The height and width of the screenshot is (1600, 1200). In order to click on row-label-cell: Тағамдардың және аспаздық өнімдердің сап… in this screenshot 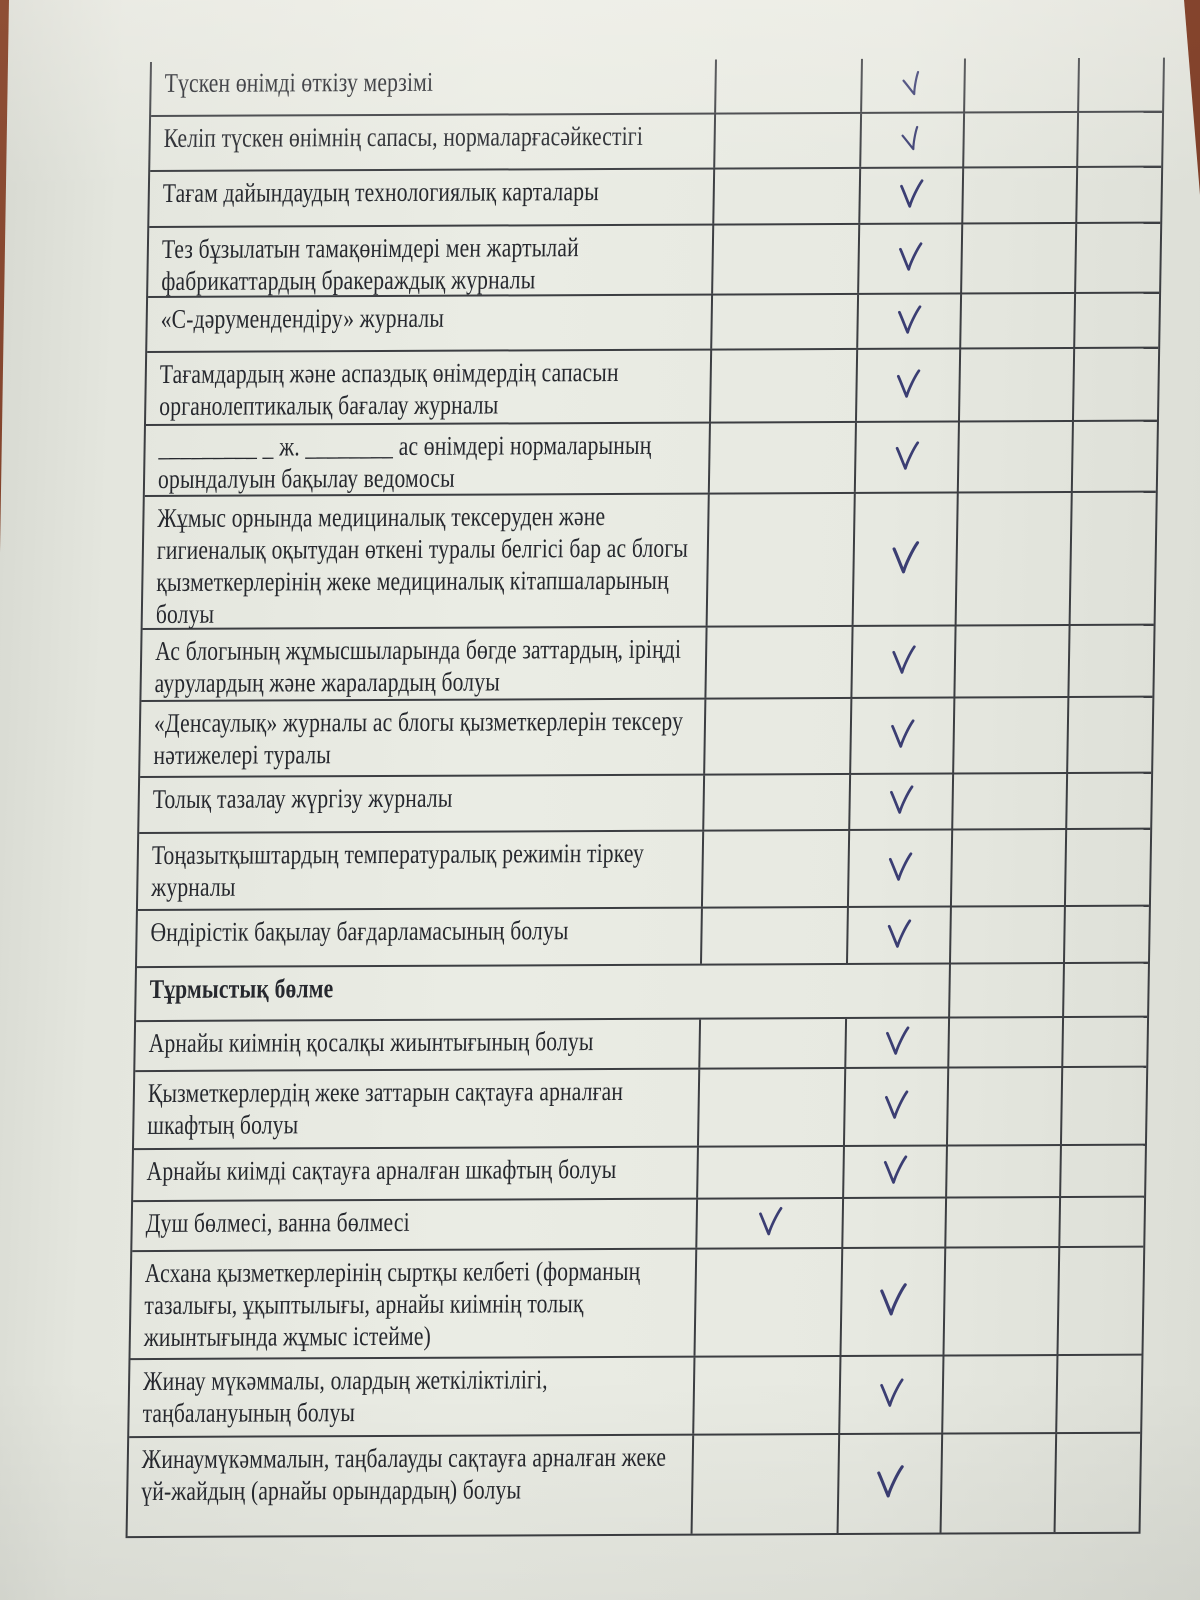, I will do `click(428, 387)`.